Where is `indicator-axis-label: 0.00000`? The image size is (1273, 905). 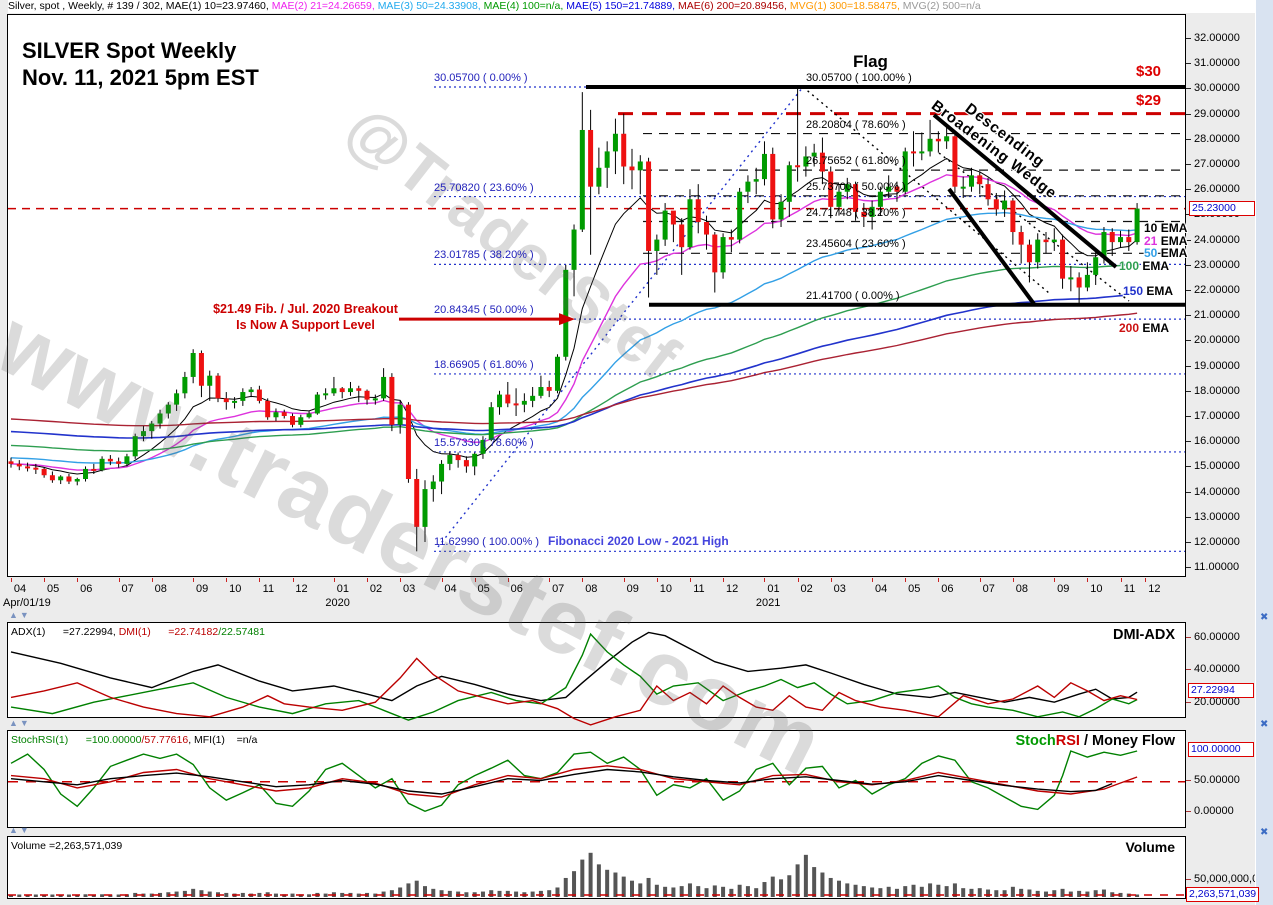
indicator-axis-label: 0.00000 is located at coordinates (1214, 810).